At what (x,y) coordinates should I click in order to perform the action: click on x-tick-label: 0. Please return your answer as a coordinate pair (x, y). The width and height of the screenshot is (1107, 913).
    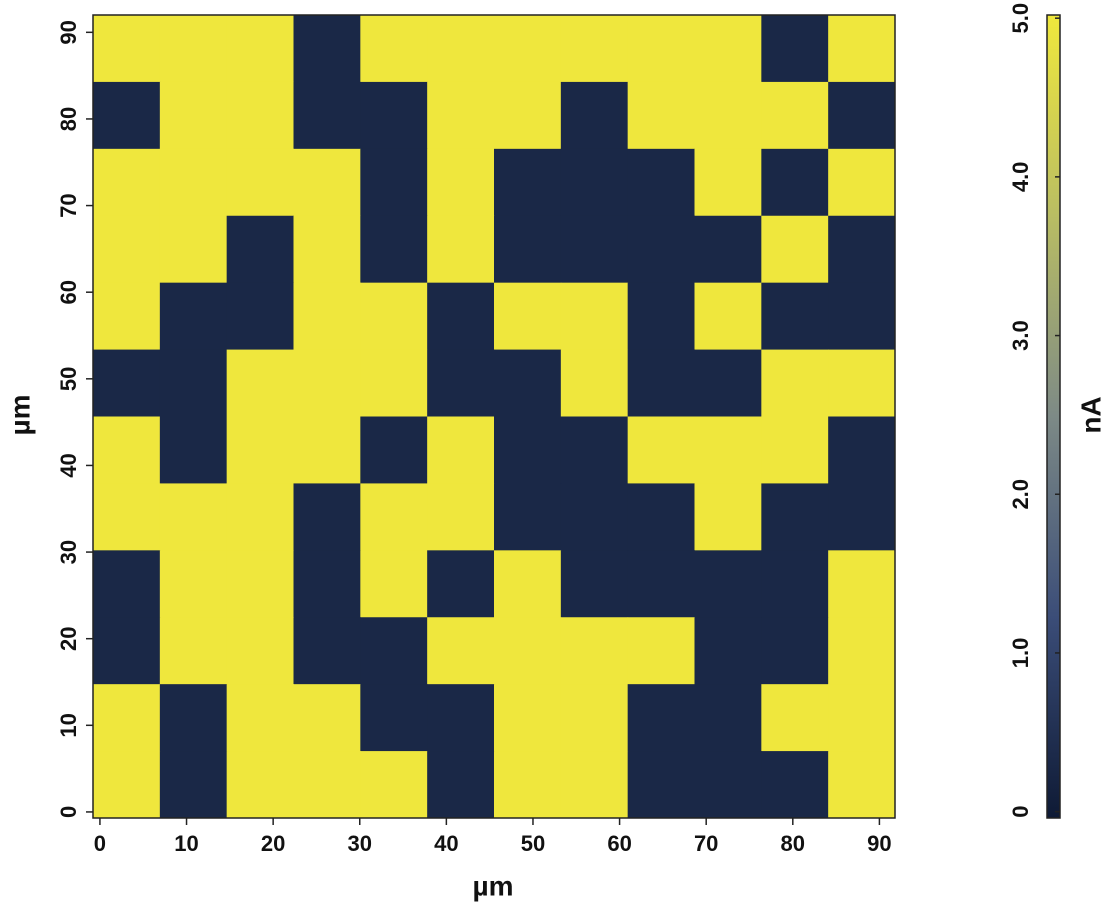
    Looking at the image, I should click on (100, 843).